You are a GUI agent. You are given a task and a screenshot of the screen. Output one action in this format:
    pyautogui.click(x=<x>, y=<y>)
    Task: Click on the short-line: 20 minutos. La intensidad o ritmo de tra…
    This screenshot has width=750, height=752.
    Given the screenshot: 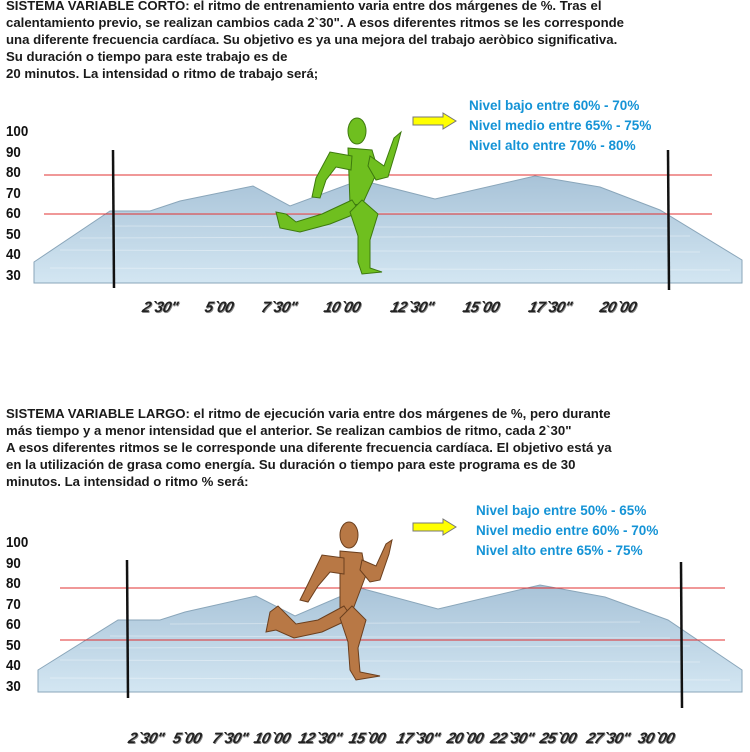 What is the action you would take?
    pyautogui.click(x=162, y=73)
    